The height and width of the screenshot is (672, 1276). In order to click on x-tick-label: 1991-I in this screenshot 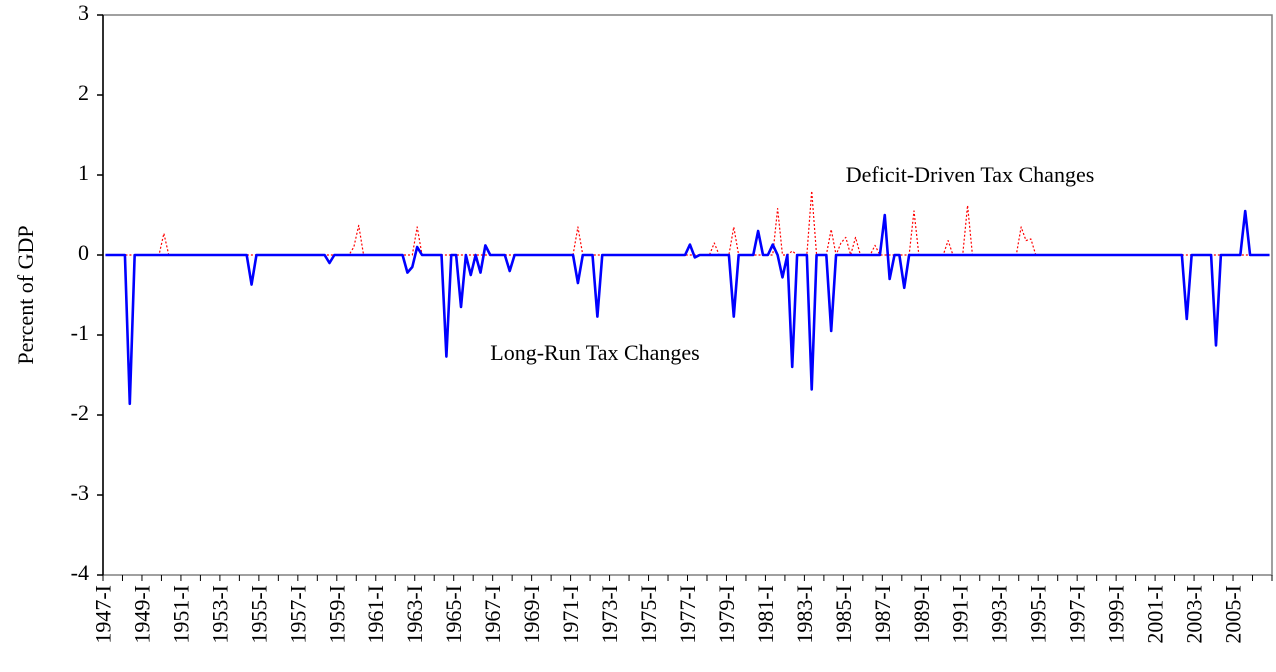, I will do `click(960, 614)`.